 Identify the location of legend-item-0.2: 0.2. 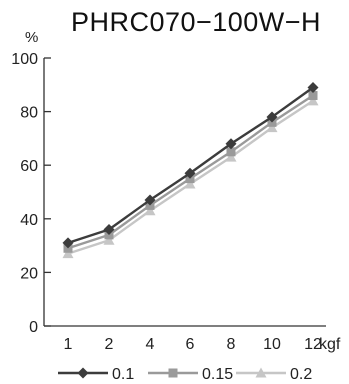
(274, 374).